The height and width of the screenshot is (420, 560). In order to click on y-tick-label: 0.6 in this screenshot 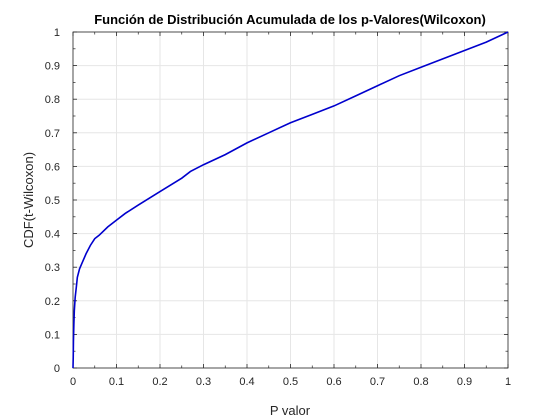, I will do `click(52, 167)`.